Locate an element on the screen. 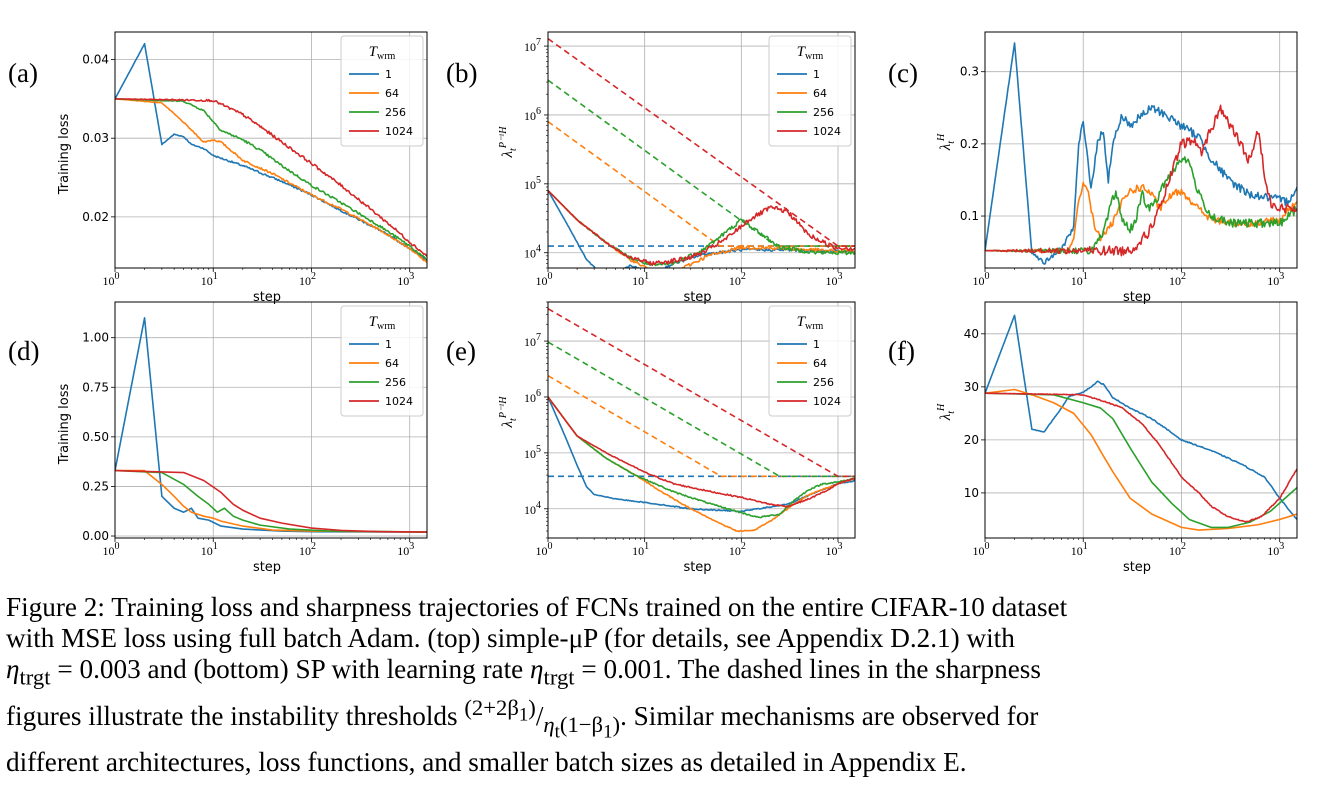 This screenshot has height=792, width=1328. caption-den-close: ) is located at coordinates (616, 724).